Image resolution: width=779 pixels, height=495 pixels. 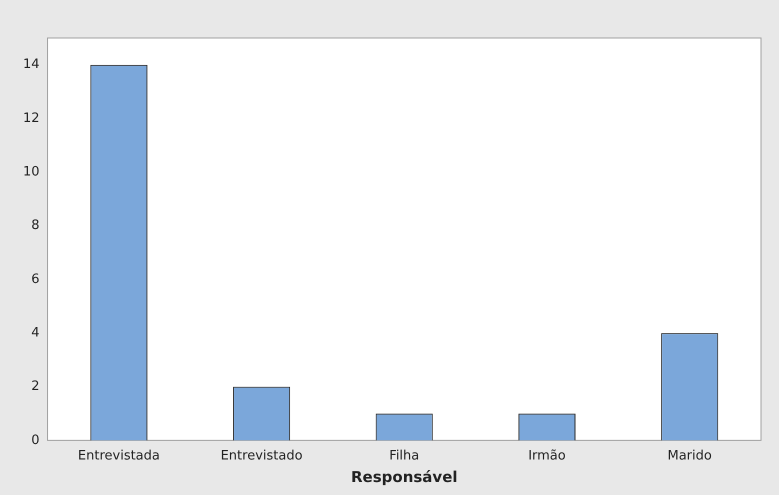 What do you see at coordinates (689, 456) in the screenshot?
I see `x-tick-label: Marido` at bounding box center [689, 456].